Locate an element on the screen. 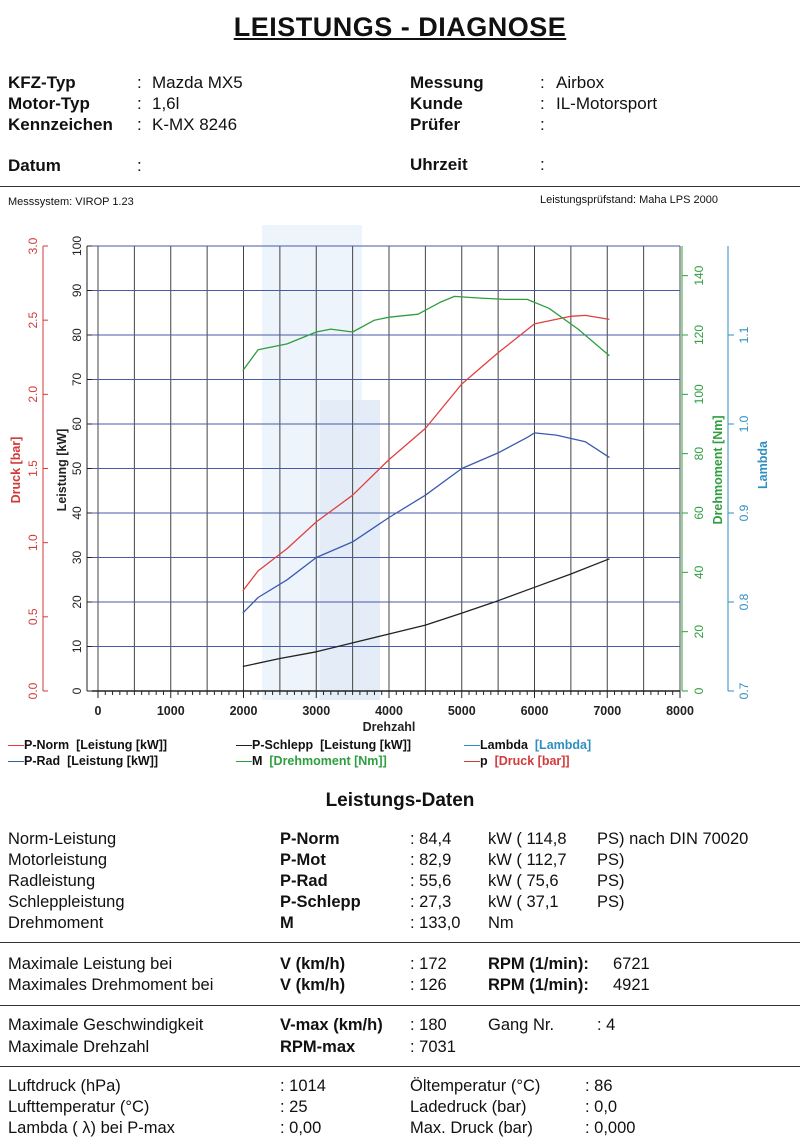 The height and width of the screenshot is (1143, 800). drehmoment-tick-label: 140 is located at coordinates (699, 275).